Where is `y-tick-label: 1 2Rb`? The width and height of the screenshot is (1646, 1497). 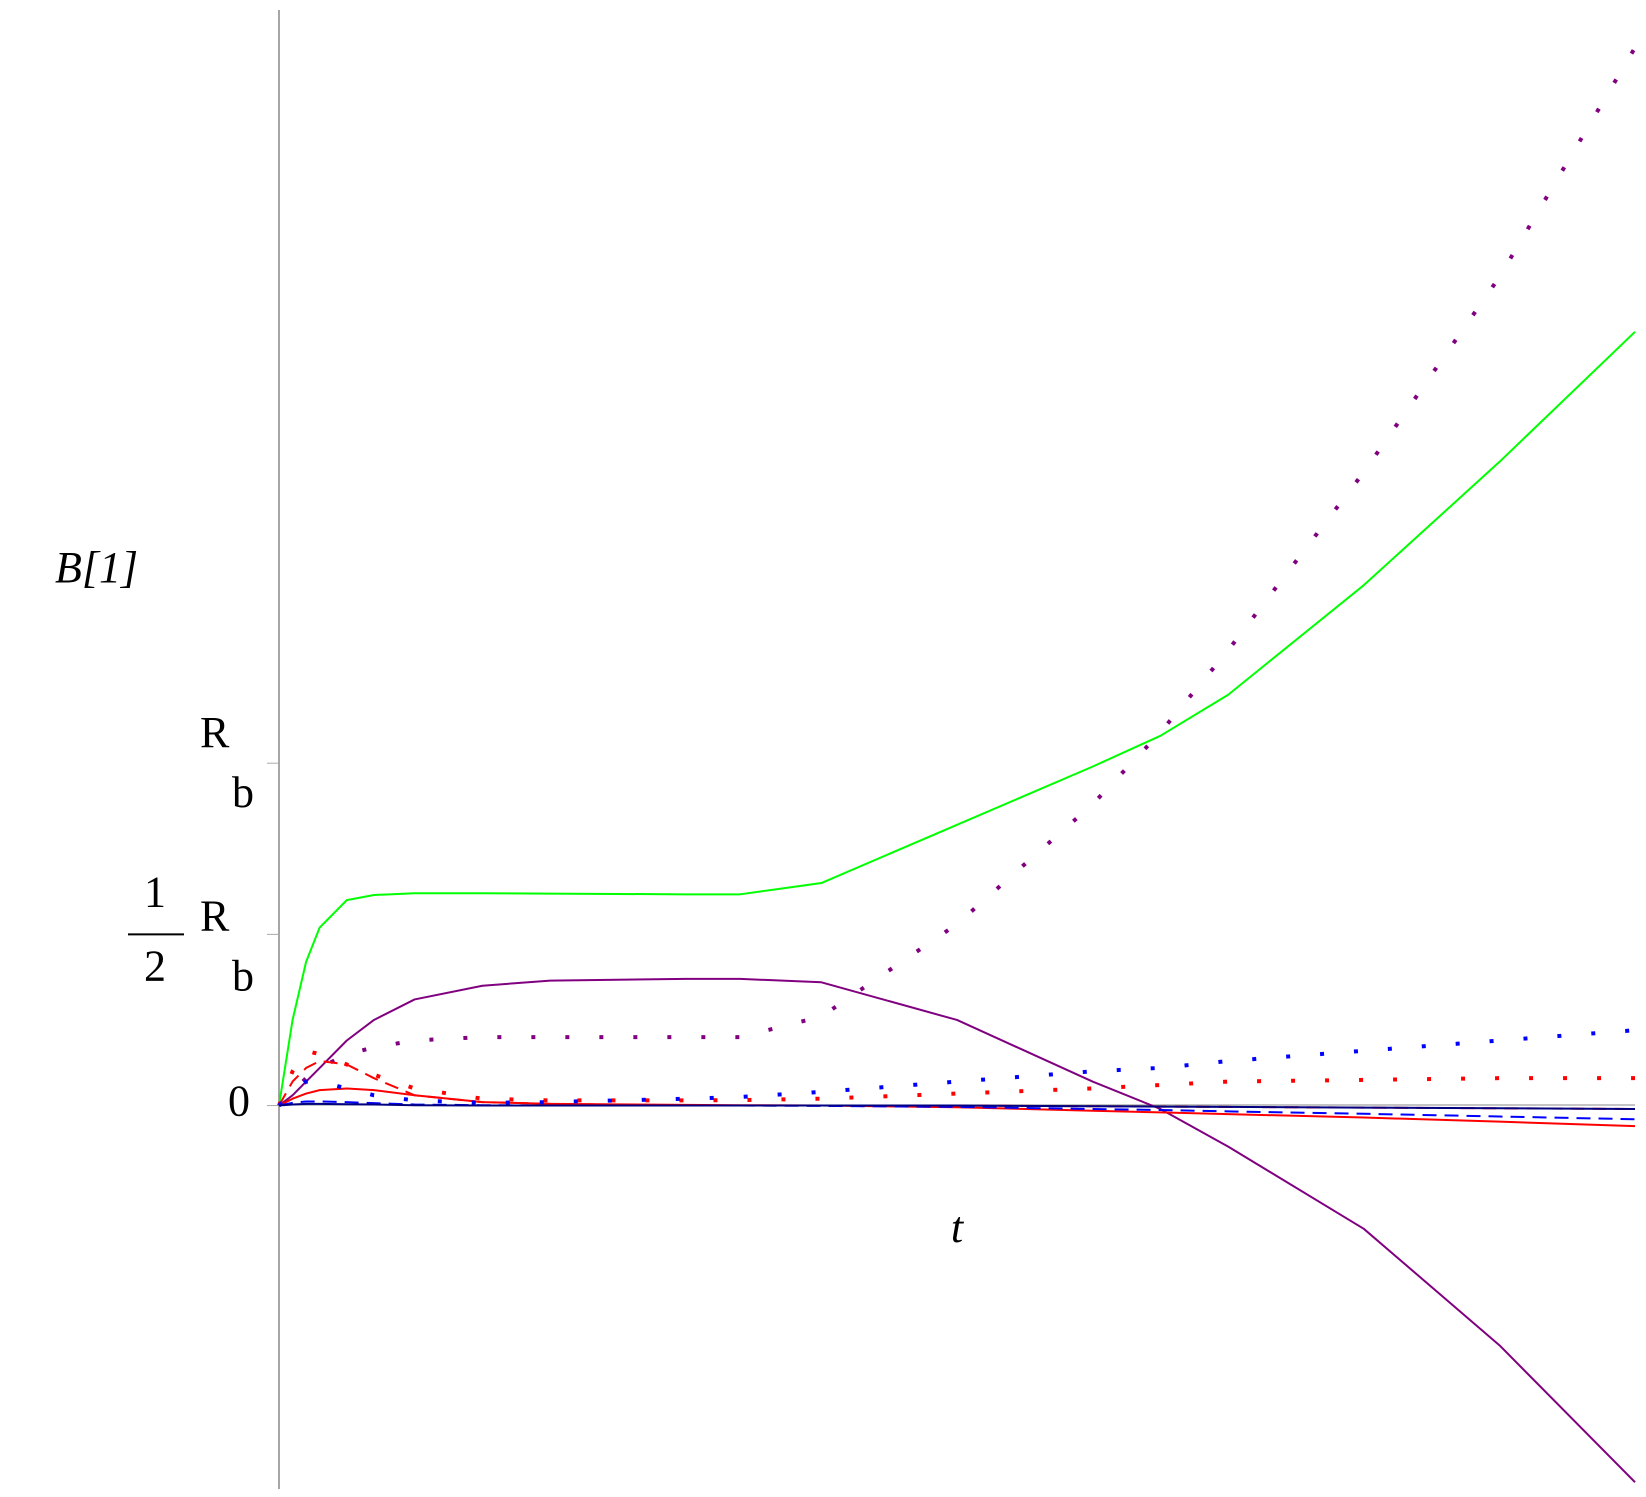
y-tick-label: 1 2Rb is located at coordinates (199, 933).